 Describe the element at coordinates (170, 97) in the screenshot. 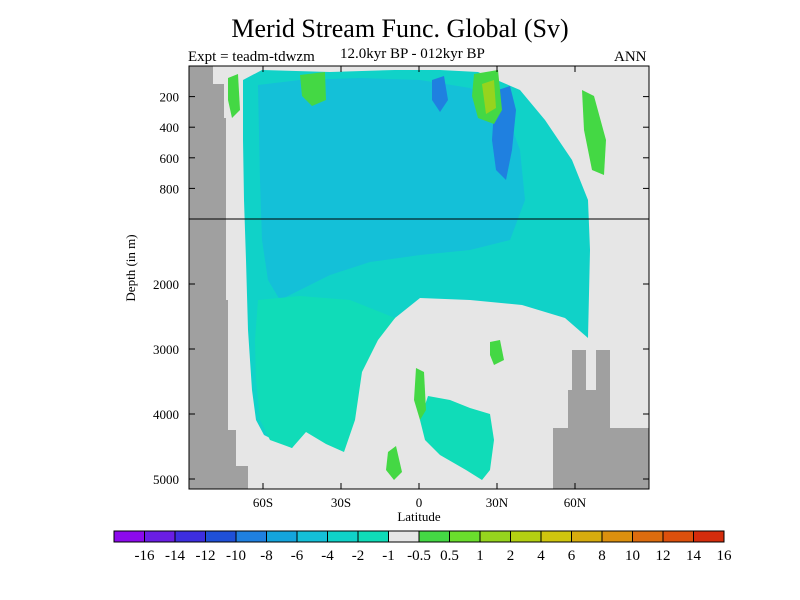

I see `y-tick-label: 200` at that location.